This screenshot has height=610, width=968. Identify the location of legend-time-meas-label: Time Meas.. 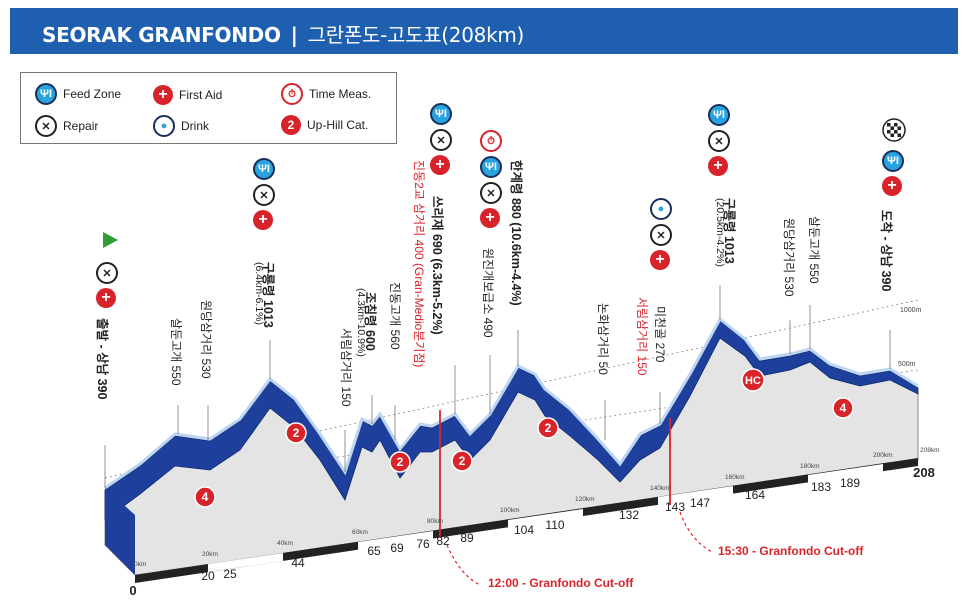
(340, 94).